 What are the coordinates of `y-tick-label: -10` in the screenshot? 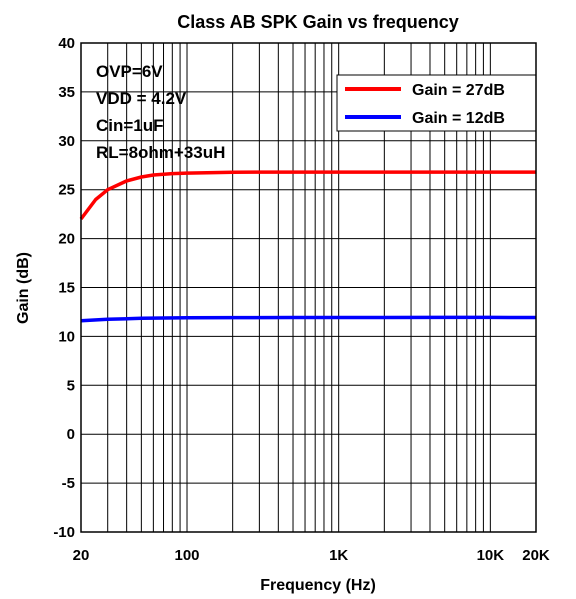 It's located at (64, 532).